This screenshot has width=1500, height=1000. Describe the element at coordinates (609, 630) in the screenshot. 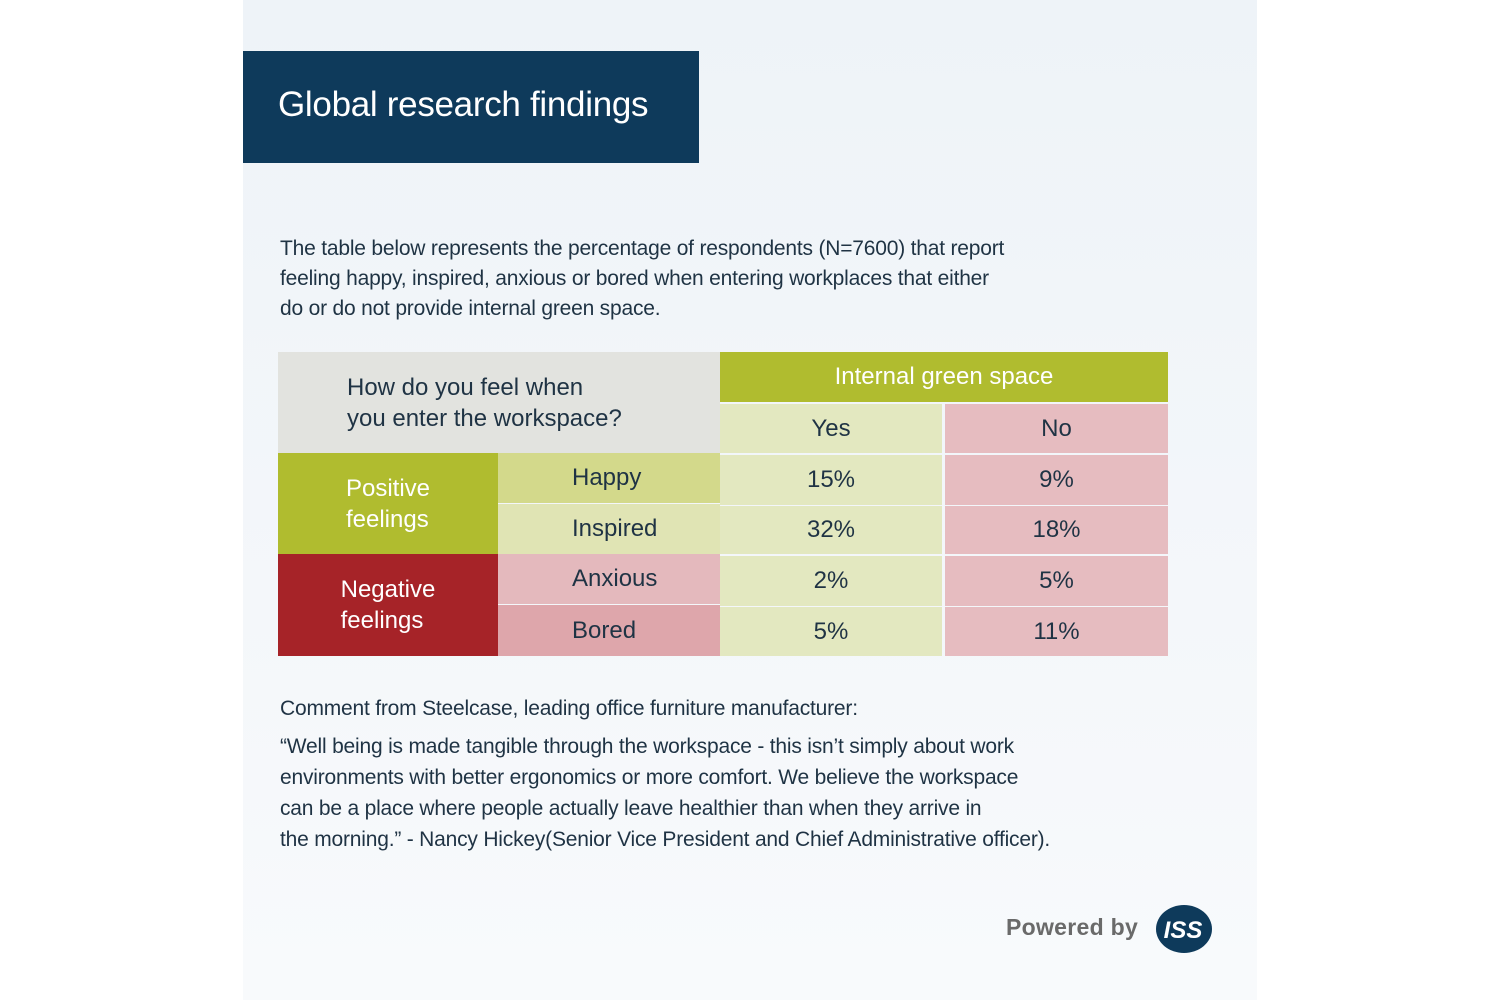

I see `feeling-label: Bored` at that location.